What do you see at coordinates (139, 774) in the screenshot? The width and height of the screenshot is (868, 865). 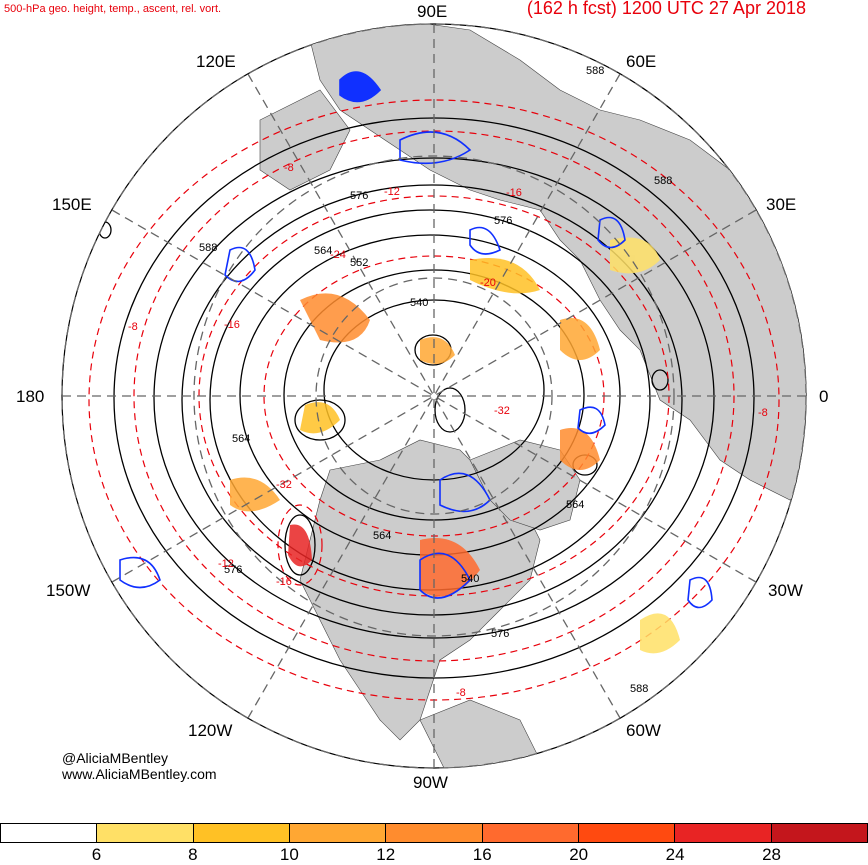 I see `credit-website: www.AliciaMBentley.com` at bounding box center [139, 774].